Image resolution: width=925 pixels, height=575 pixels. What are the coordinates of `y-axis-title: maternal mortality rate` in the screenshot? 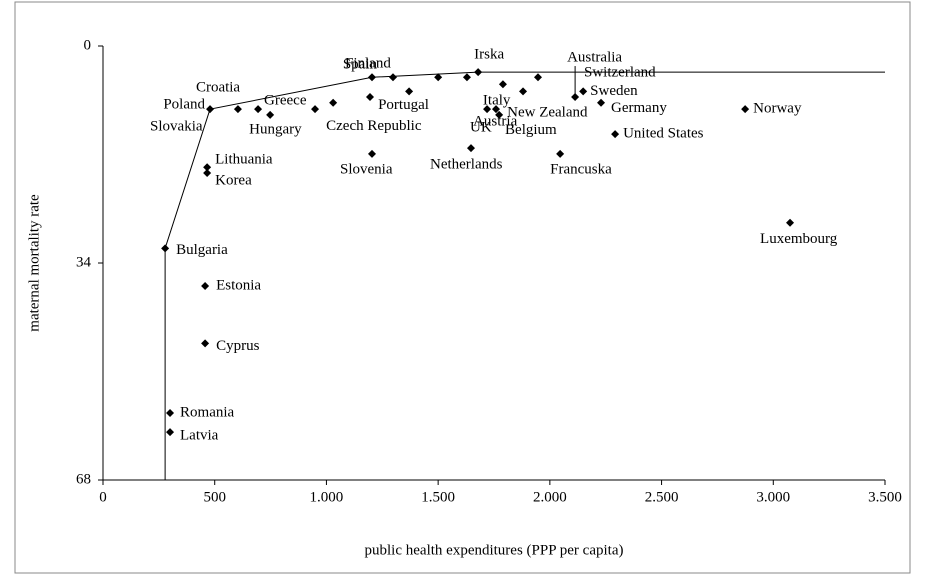 It's located at (34, 263).